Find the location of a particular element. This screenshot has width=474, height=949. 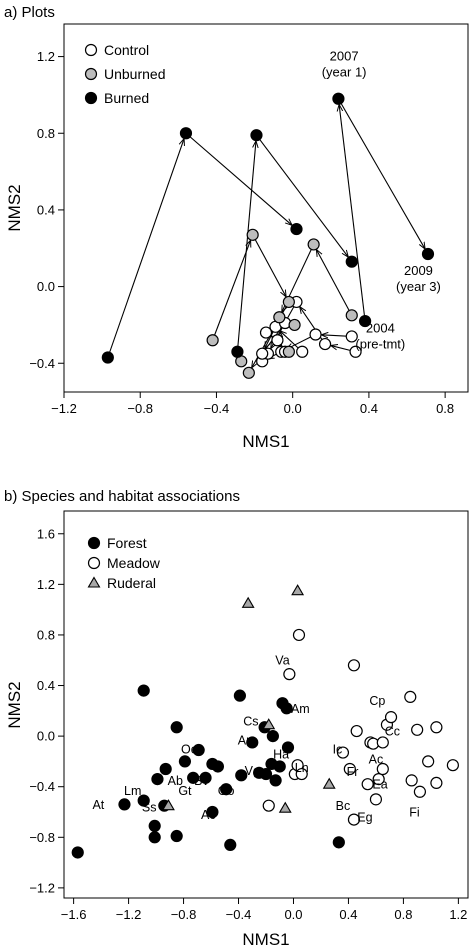

species-label: Am is located at coordinates (300, 709).